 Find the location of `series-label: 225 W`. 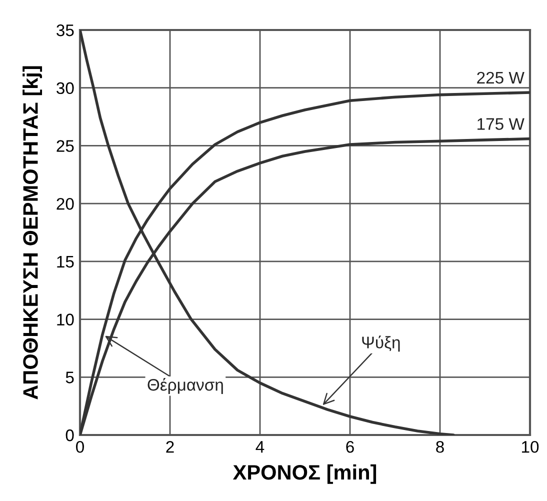

series-label: 225 W is located at coordinates (500, 78).